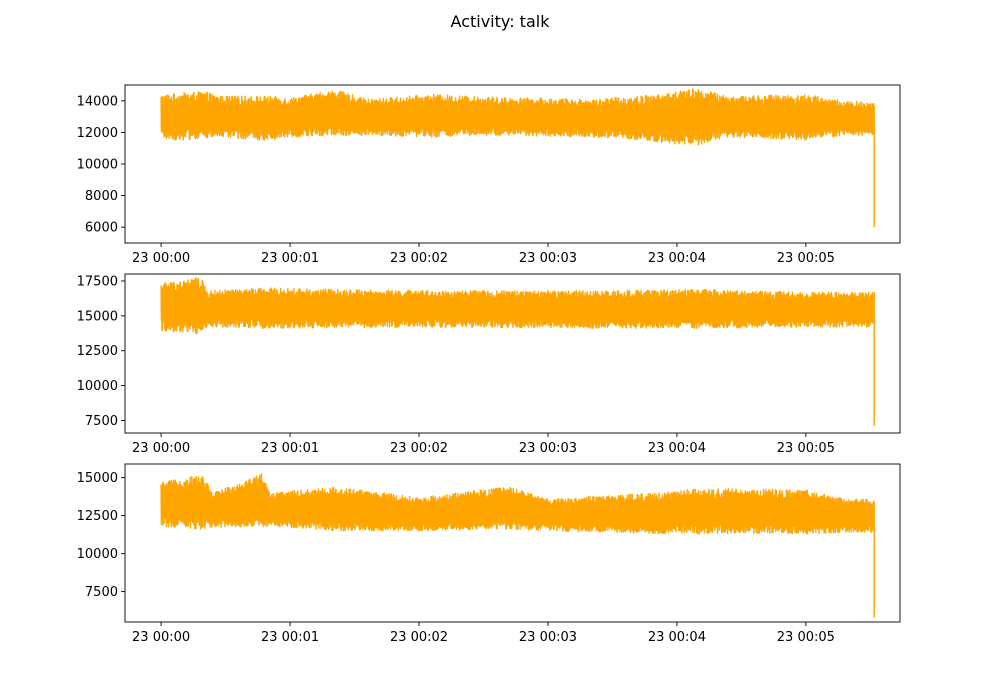 Image resolution: width=1000 pixels, height=700 pixels. What do you see at coordinates (97, 133) in the screenshot?
I see `y-tick-label: 12000` at bounding box center [97, 133].